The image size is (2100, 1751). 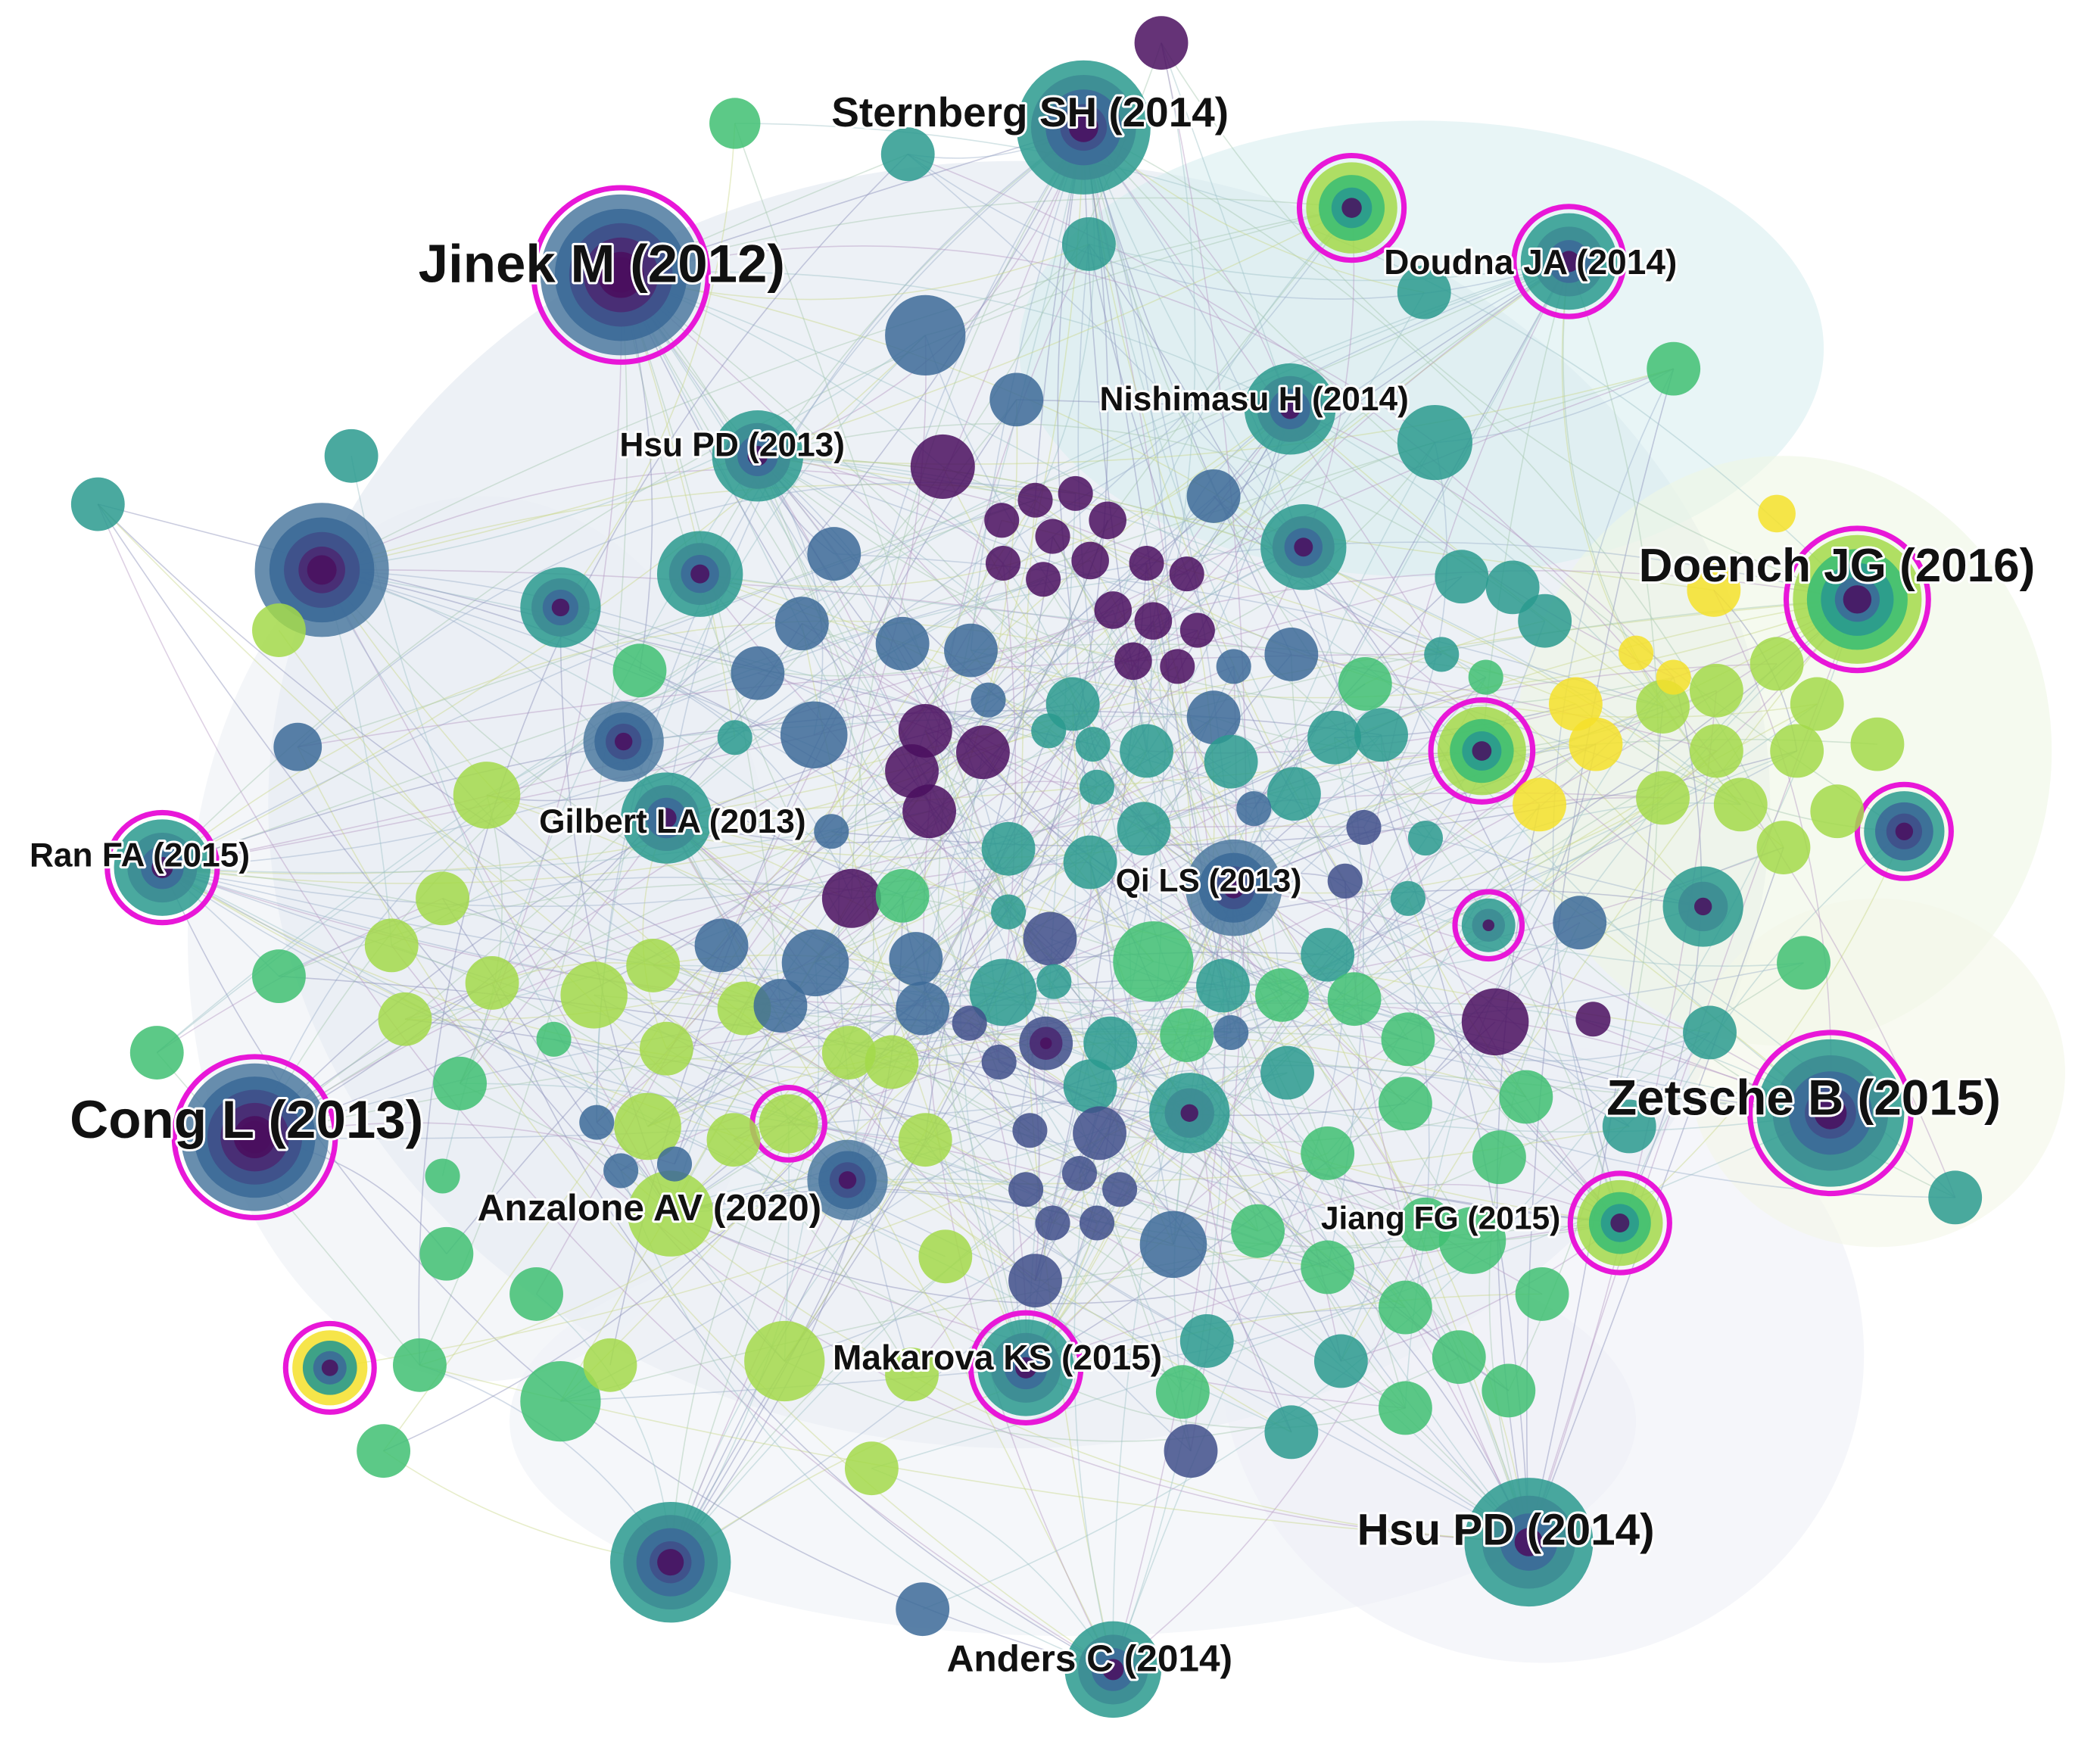 What do you see at coordinates (1441, 1219) in the screenshot?
I see `node-label-jiang: Jiang FG (2015)` at bounding box center [1441, 1219].